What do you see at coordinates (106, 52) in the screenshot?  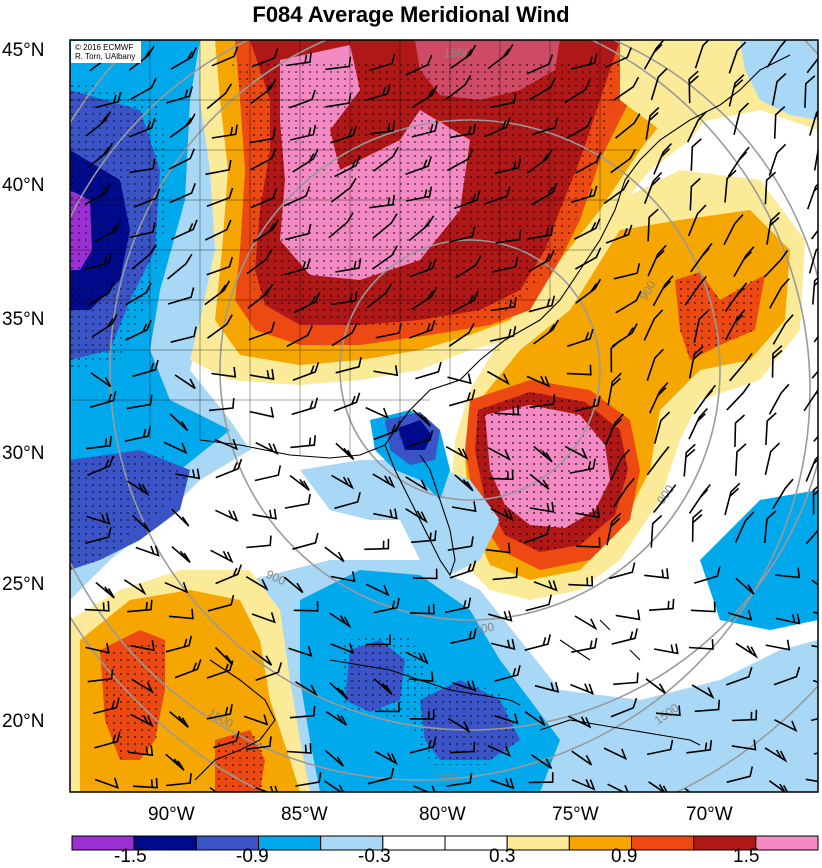 I see `credit-box: © 2016 ECMWF R. Torn, UAlbany` at bounding box center [106, 52].